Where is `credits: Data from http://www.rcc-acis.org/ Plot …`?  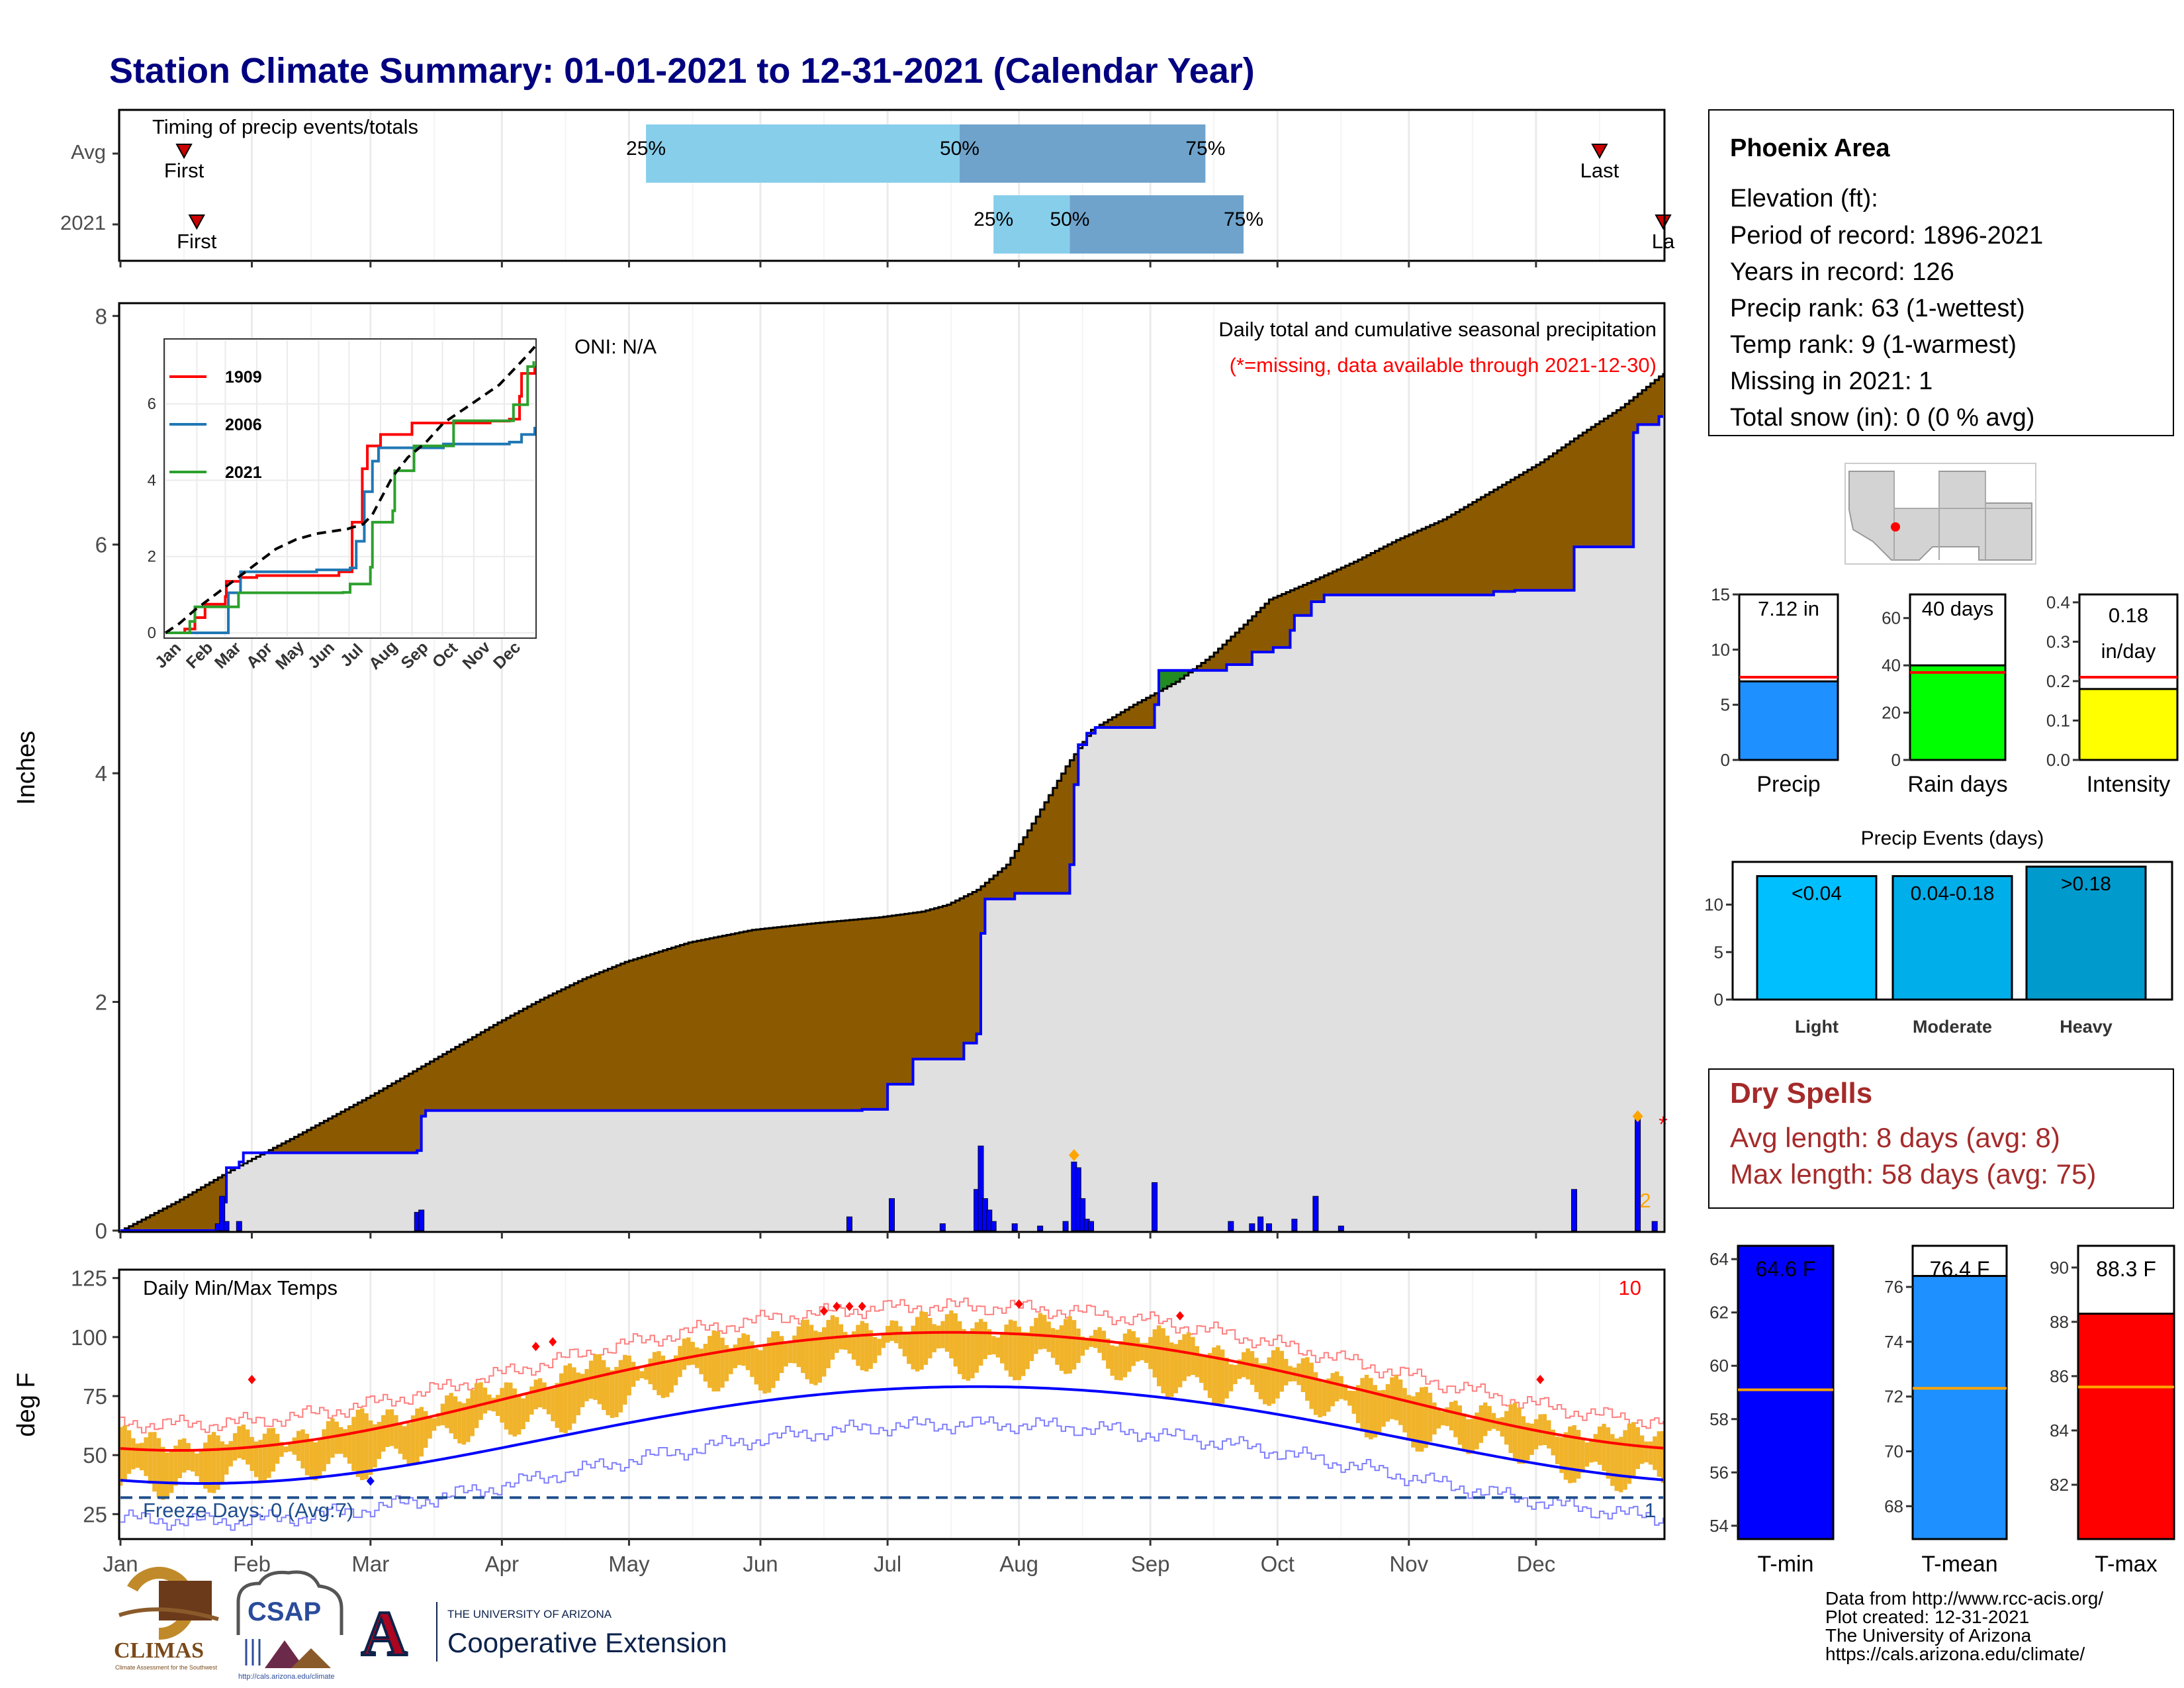 credits: Data from http://www.rcc-acis.org/ Plot … is located at coordinates (1964, 1626).